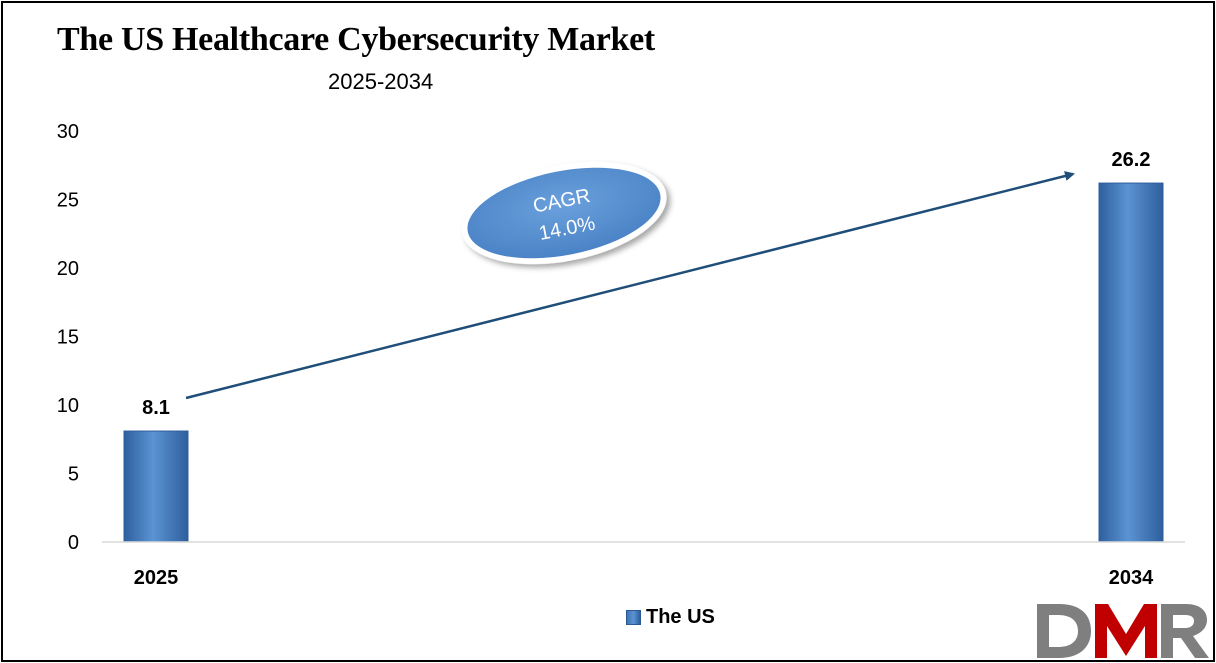 The width and height of the screenshot is (1216, 663). I want to click on data-label: 8.1, so click(156, 408).